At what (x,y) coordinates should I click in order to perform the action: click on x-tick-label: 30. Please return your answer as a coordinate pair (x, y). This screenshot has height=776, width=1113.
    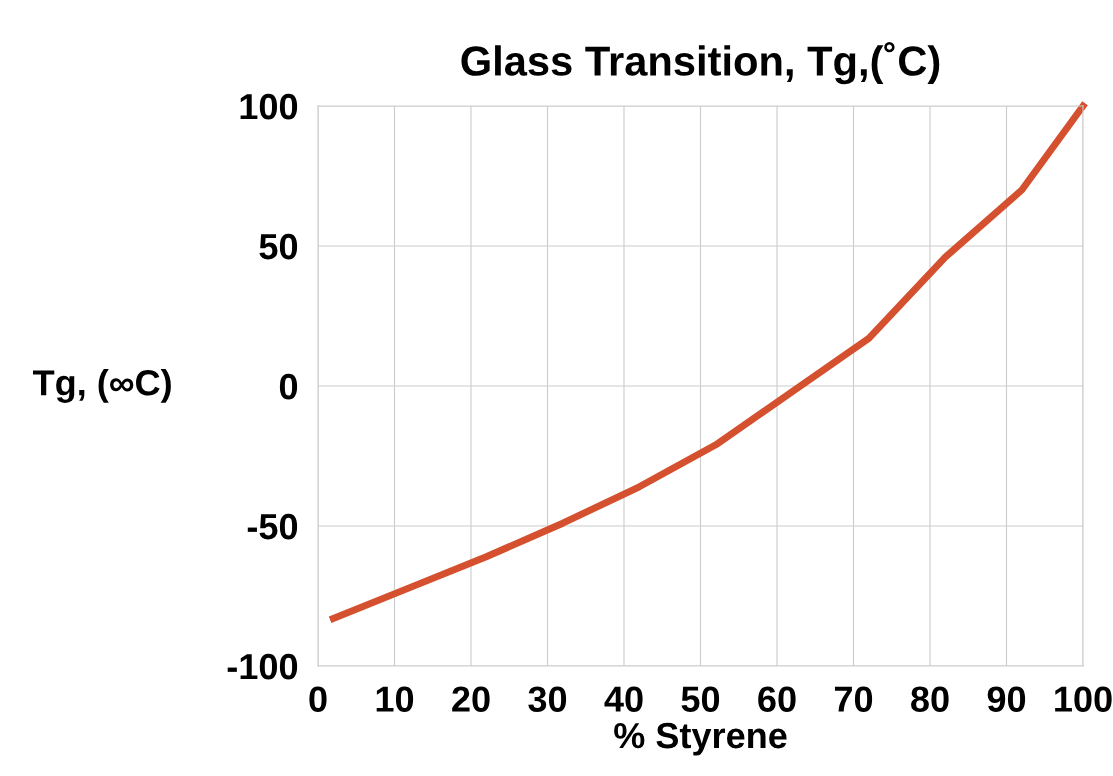
    Looking at the image, I should click on (547, 699).